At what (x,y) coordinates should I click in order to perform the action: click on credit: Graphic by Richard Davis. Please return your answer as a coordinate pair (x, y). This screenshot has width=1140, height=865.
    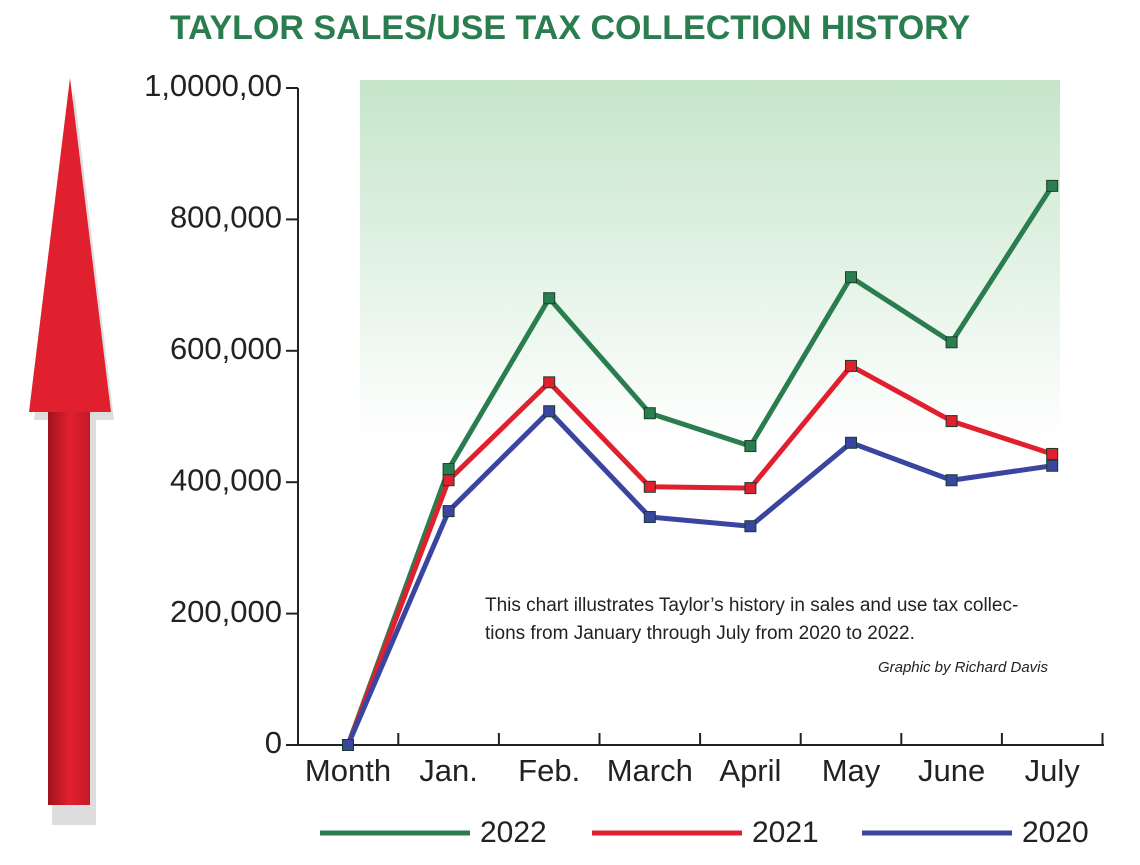
    Looking at the image, I should click on (963, 667).